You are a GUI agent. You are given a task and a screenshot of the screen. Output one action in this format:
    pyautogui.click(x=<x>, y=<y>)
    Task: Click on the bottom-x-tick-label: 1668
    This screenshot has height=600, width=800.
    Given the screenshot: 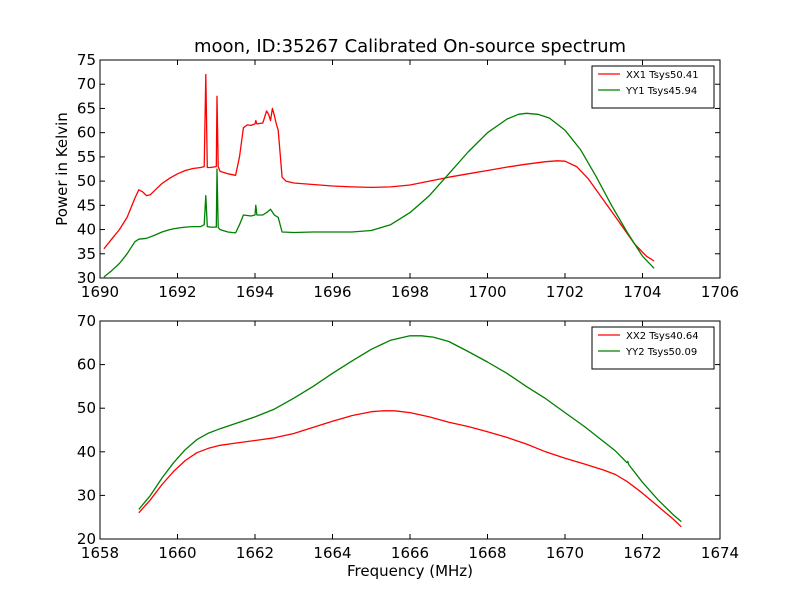 What is the action you would take?
    pyautogui.click(x=487, y=553)
    